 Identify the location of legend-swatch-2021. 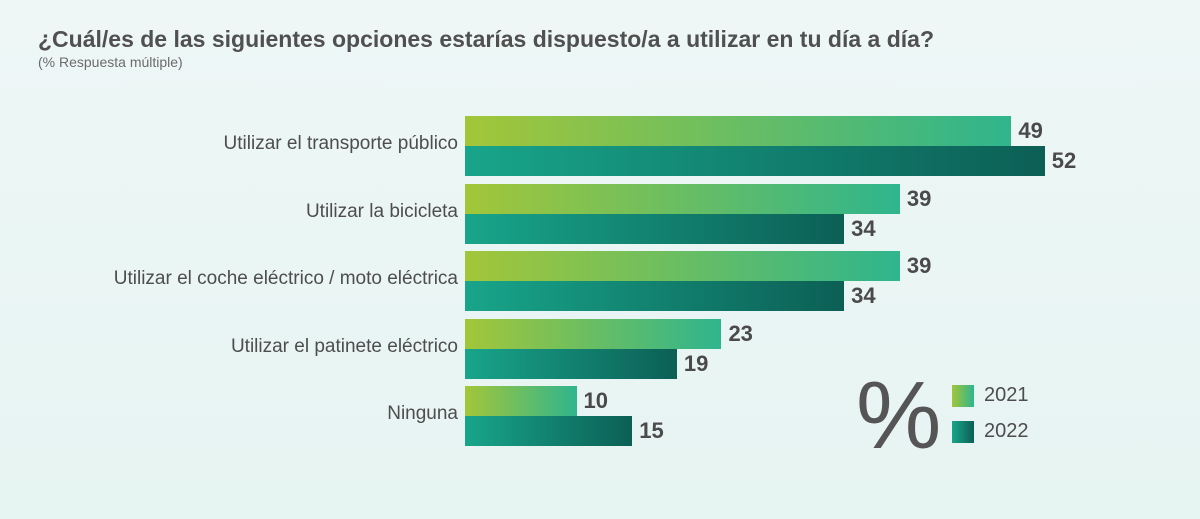
(963, 395).